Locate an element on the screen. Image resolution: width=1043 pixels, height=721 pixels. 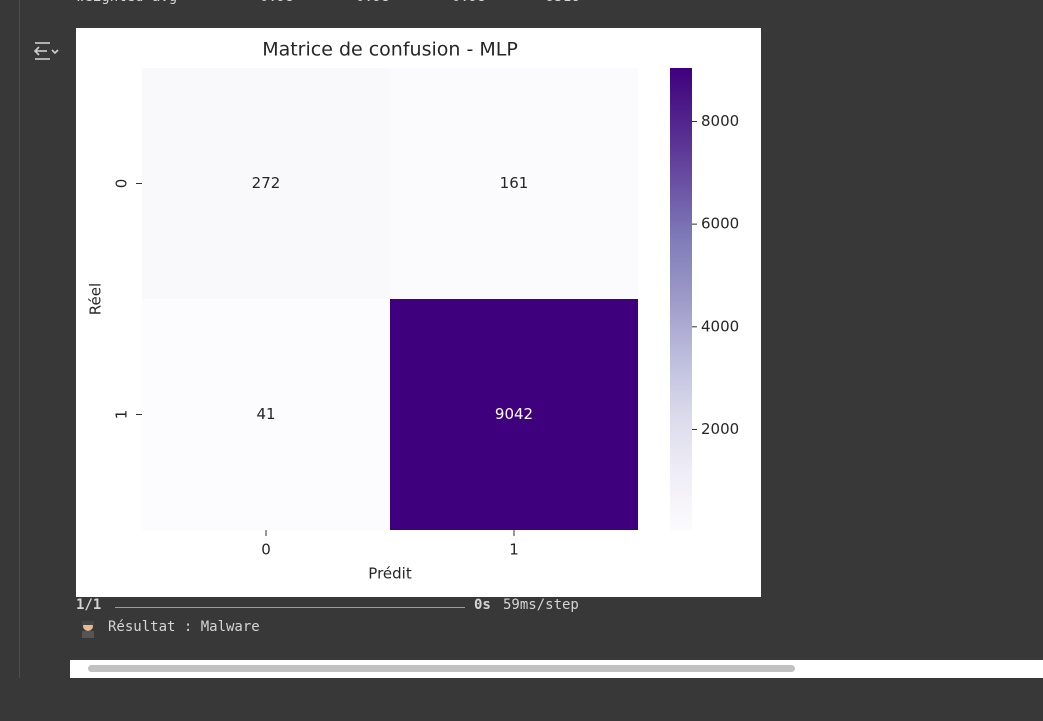
chart-title: Matrice de confusion - MLP is located at coordinates (390, 50).